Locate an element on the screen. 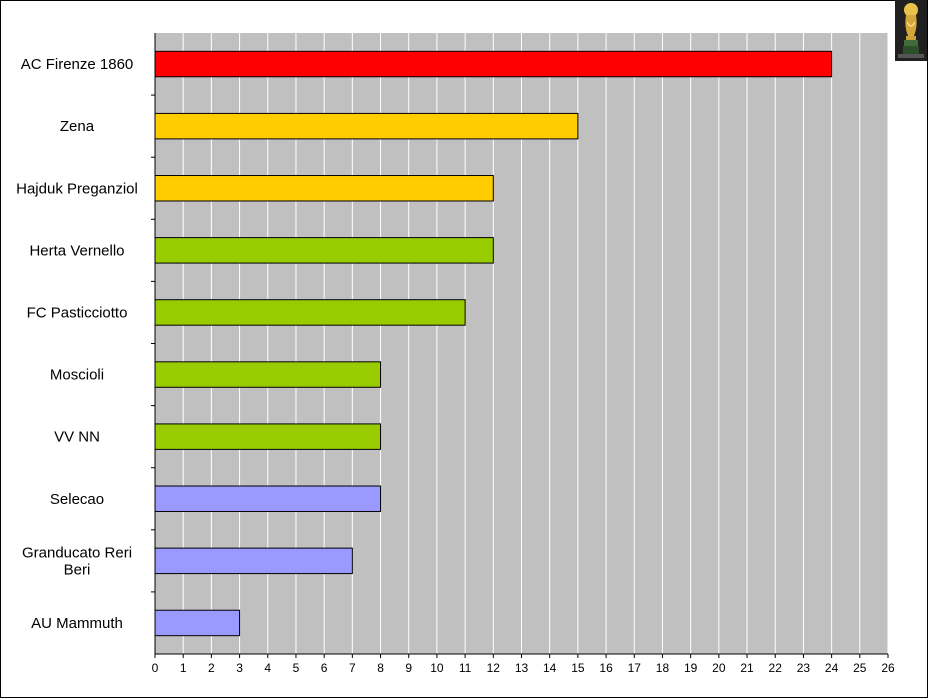 The height and width of the screenshot is (698, 928). category-label: AC Firenze 1860 is located at coordinates (77, 64).